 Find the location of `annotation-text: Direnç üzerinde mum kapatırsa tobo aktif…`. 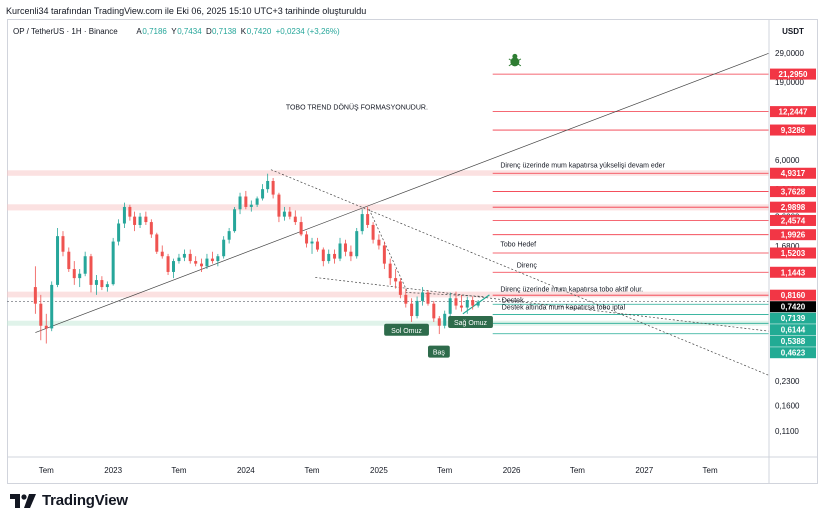

annotation-text: Direnç üzerinde mum kapatırsa tobo aktif… is located at coordinates (571, 290).